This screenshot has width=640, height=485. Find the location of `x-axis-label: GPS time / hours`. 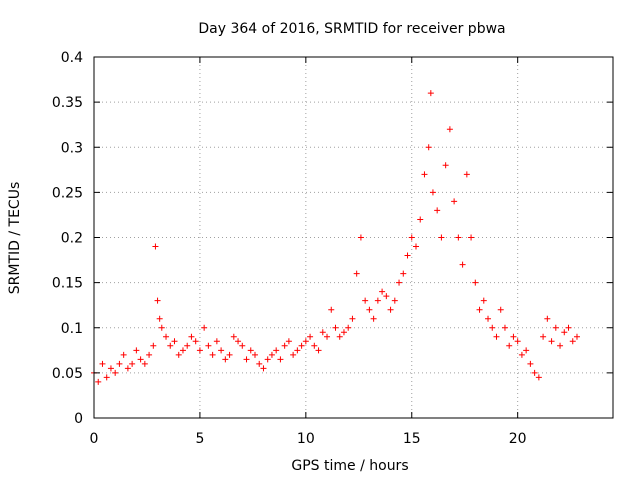

x-axis-label: GPS time / hours is located at coordinates (349, 466).